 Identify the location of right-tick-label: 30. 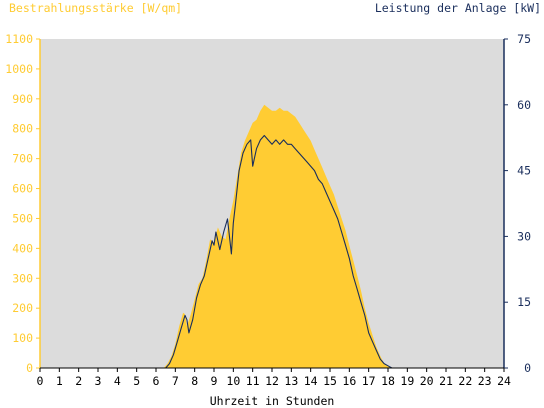
(524, 236).